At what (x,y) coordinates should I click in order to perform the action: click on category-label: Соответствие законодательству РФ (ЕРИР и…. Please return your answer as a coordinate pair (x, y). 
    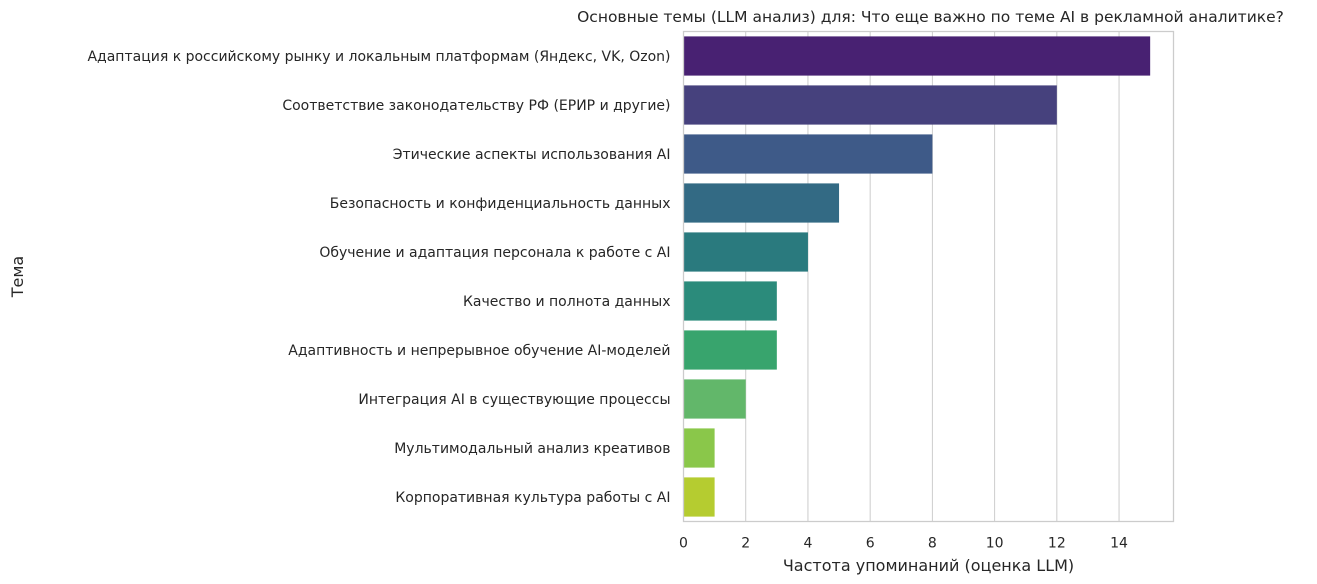
    Looking at the image, I should click on (476, 106).